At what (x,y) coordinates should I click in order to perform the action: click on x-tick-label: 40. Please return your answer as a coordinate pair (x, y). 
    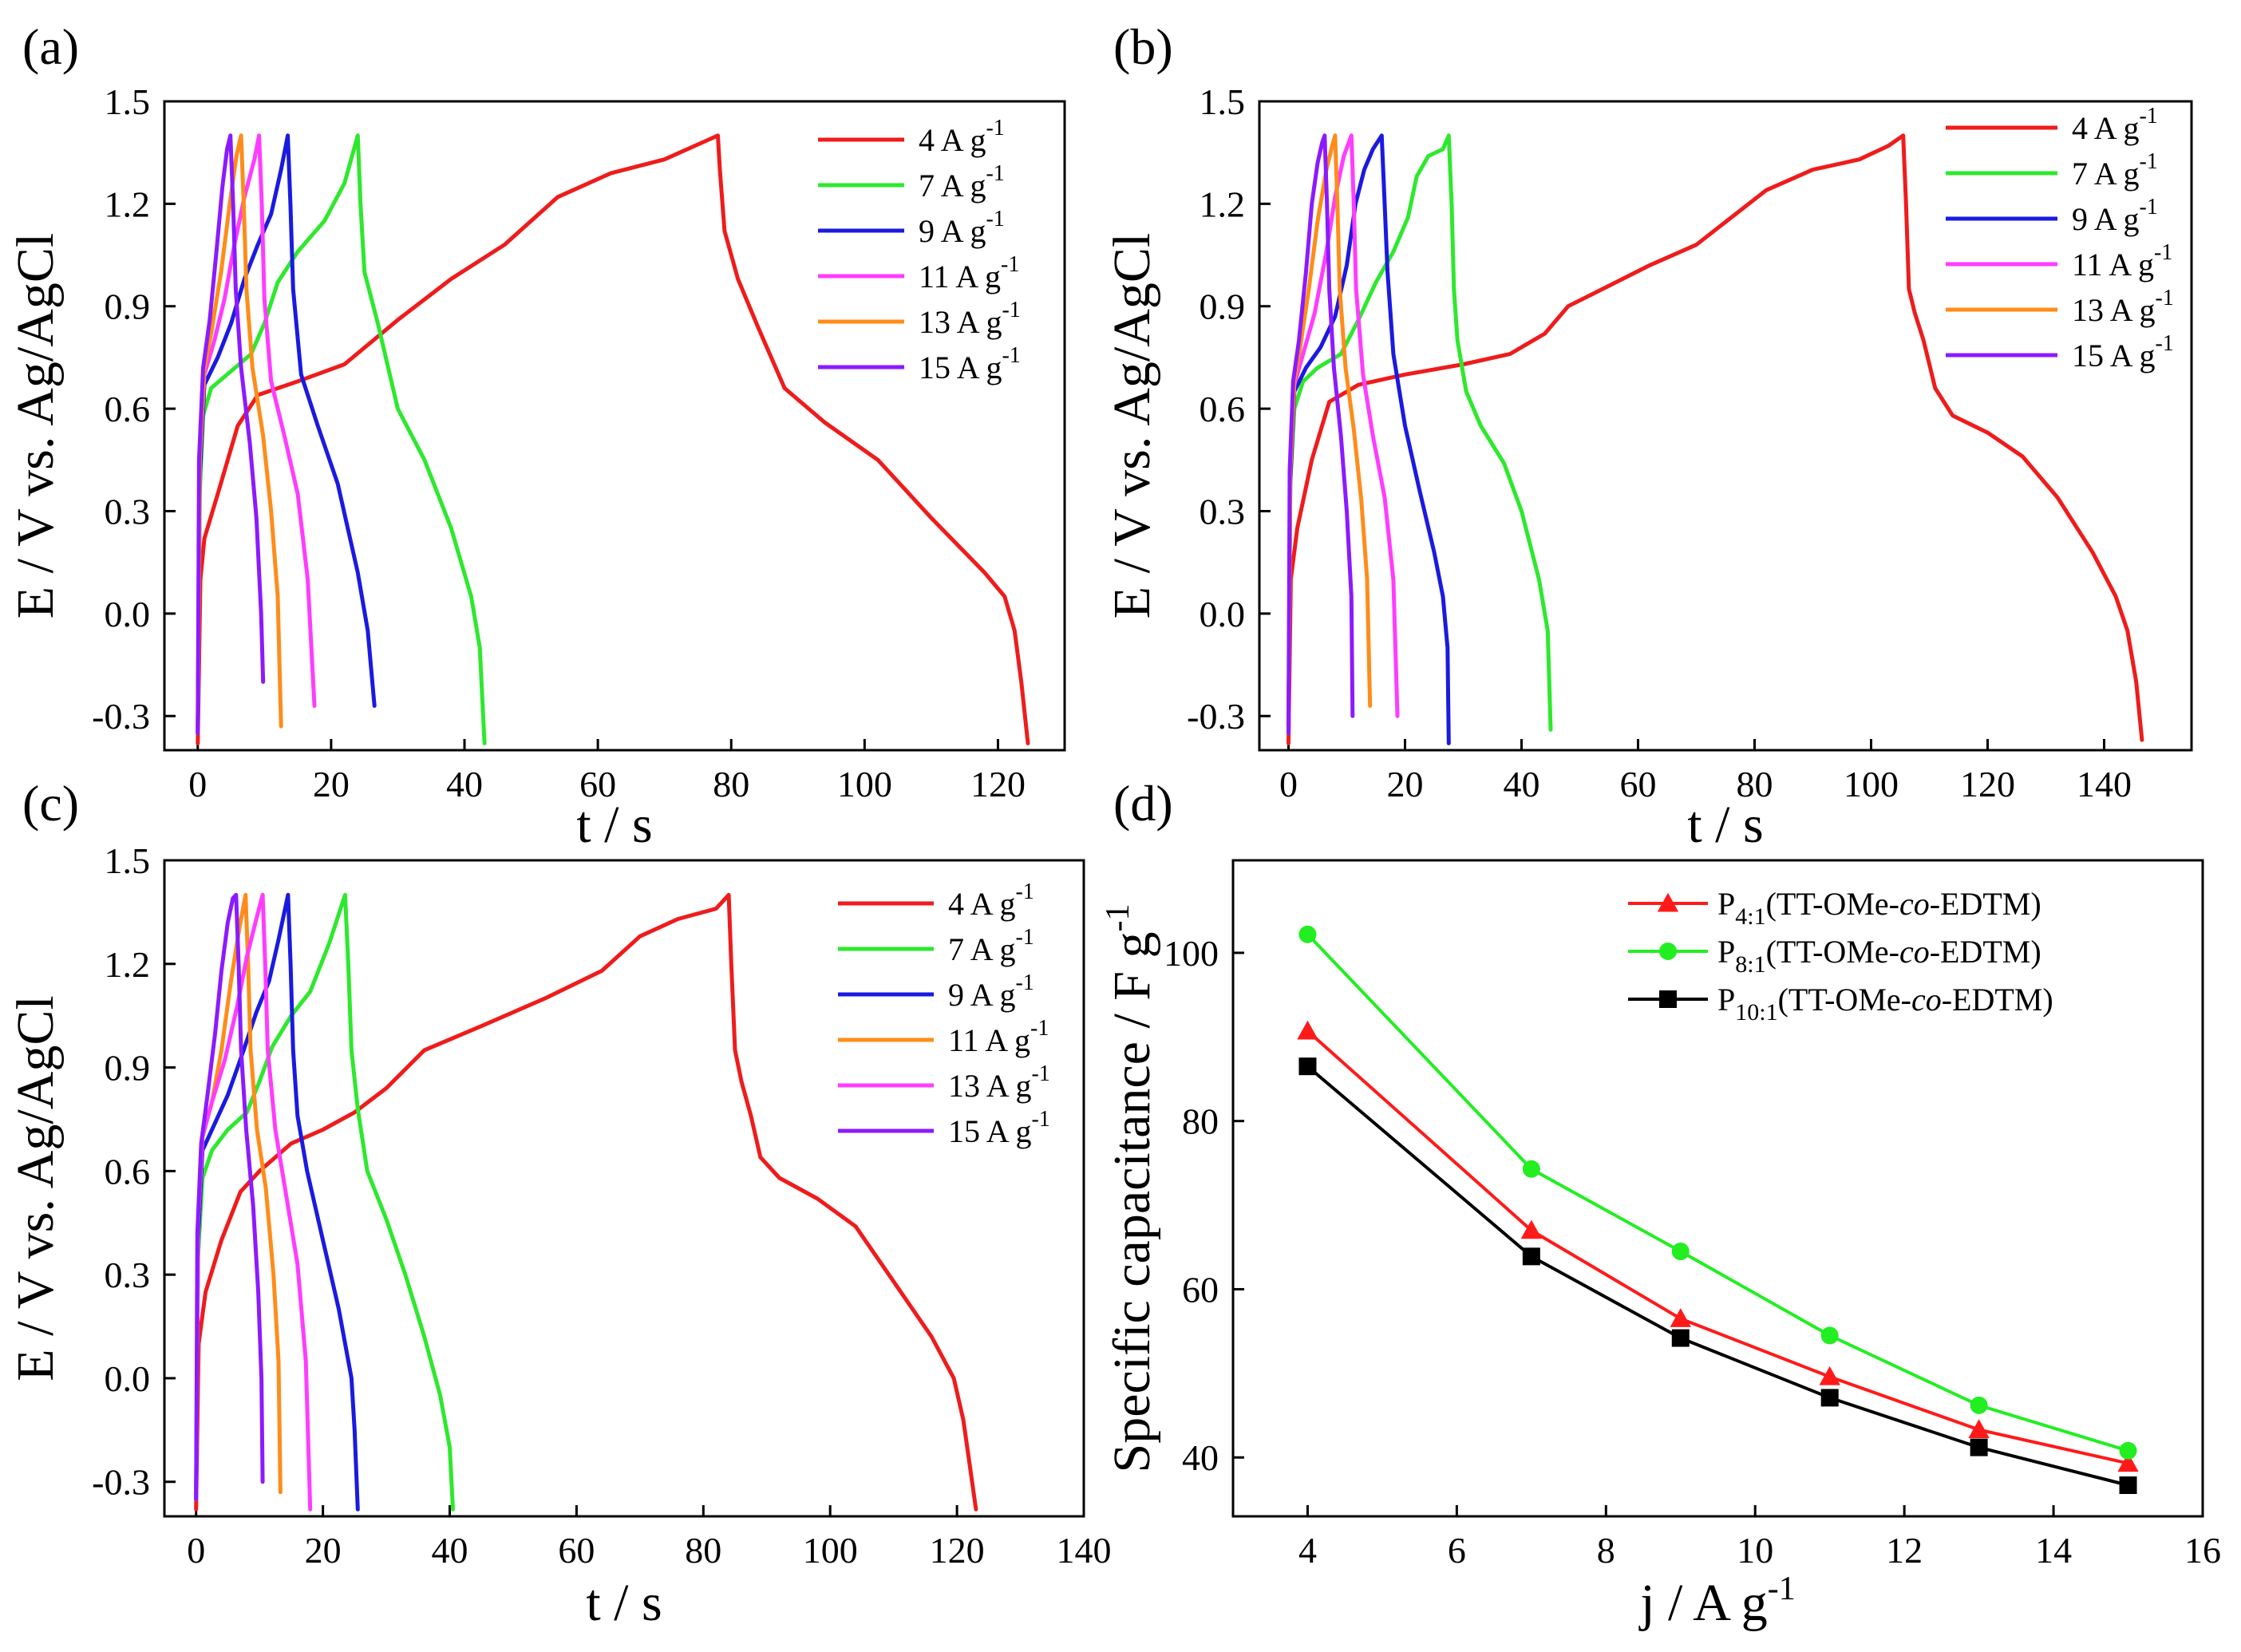
    Looking at the image, I should click on (465, 784).